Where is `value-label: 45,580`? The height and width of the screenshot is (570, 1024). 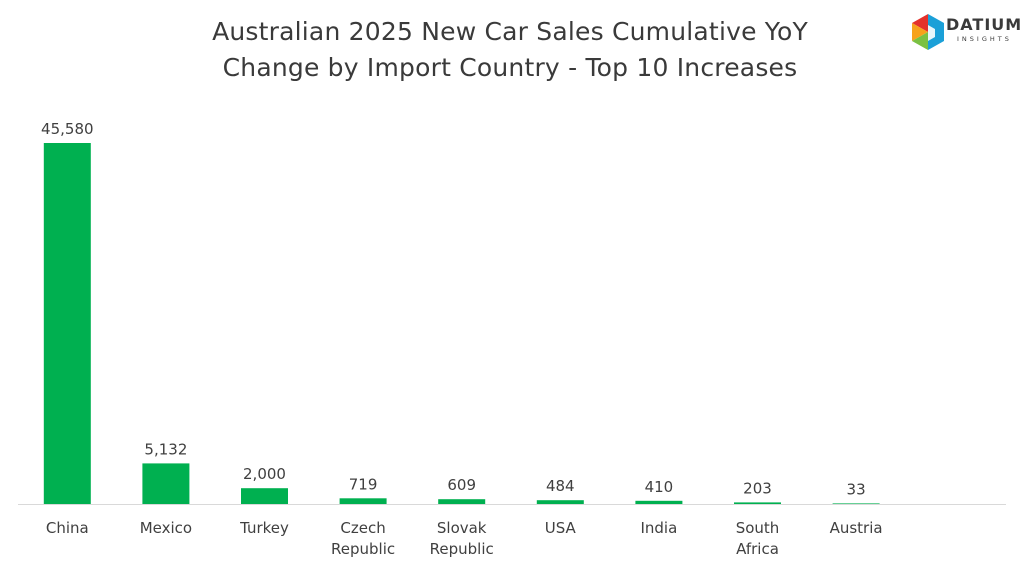
value-label: 45,580 is located at coordinates (67, 129).